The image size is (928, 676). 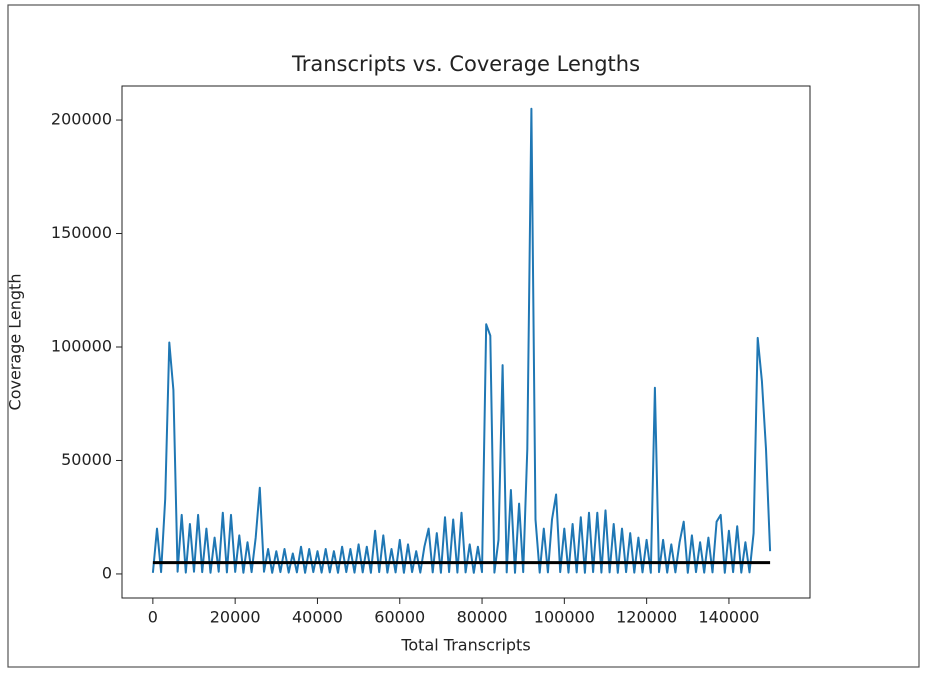 I want to click on x-tick-label: 80000, so click(x=482, y=617).